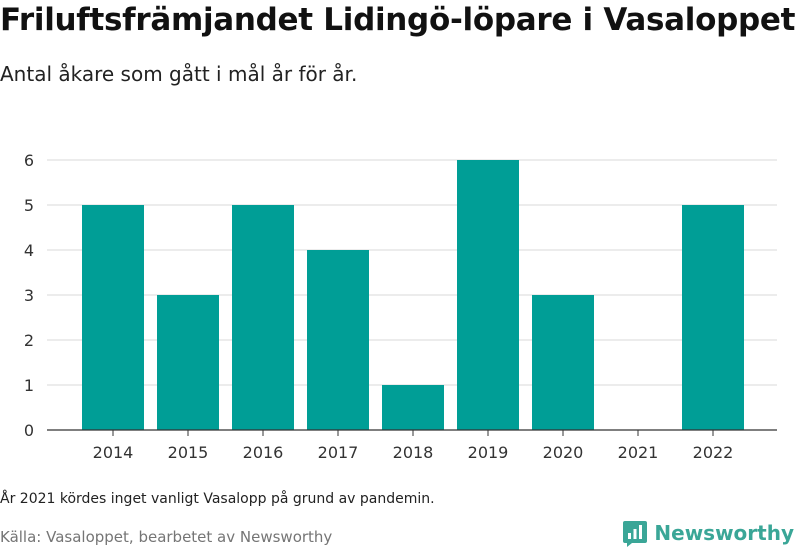 Image resolution: width=800 pixels, height=550 pixels. What do you see at coordinates (113, 317) in the screenshot?
I see `bar-2014` at bounding box center [113, 317].